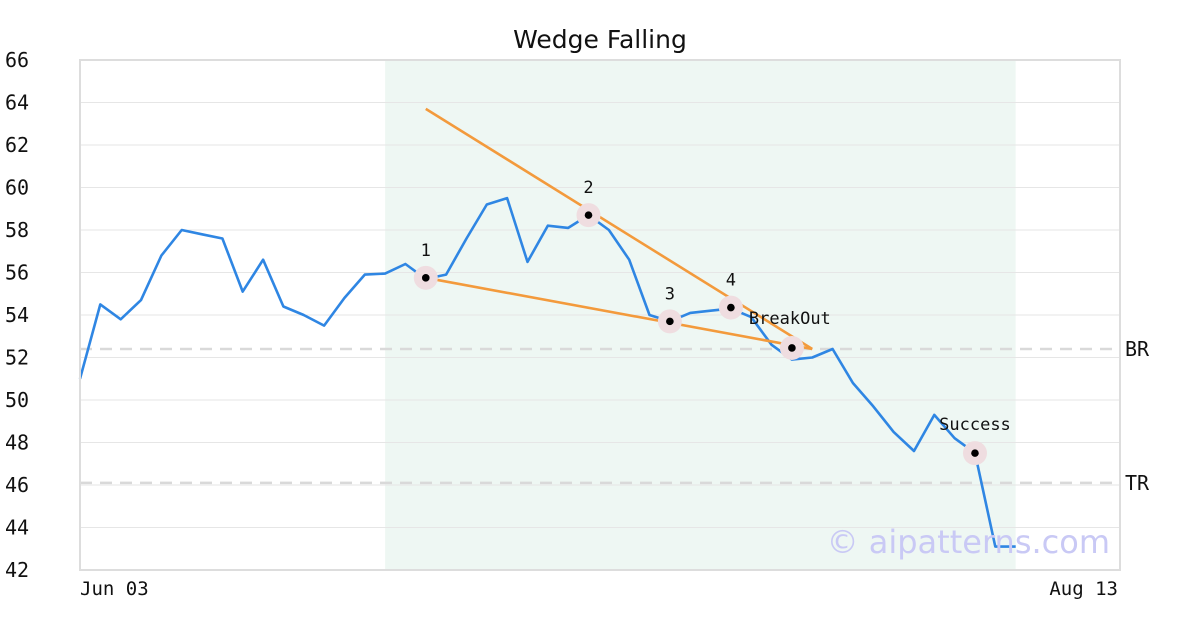  Describe the element at coordinates (968, 542) in the screenshot. I see `watermark: © aipatterns.com` at that location.